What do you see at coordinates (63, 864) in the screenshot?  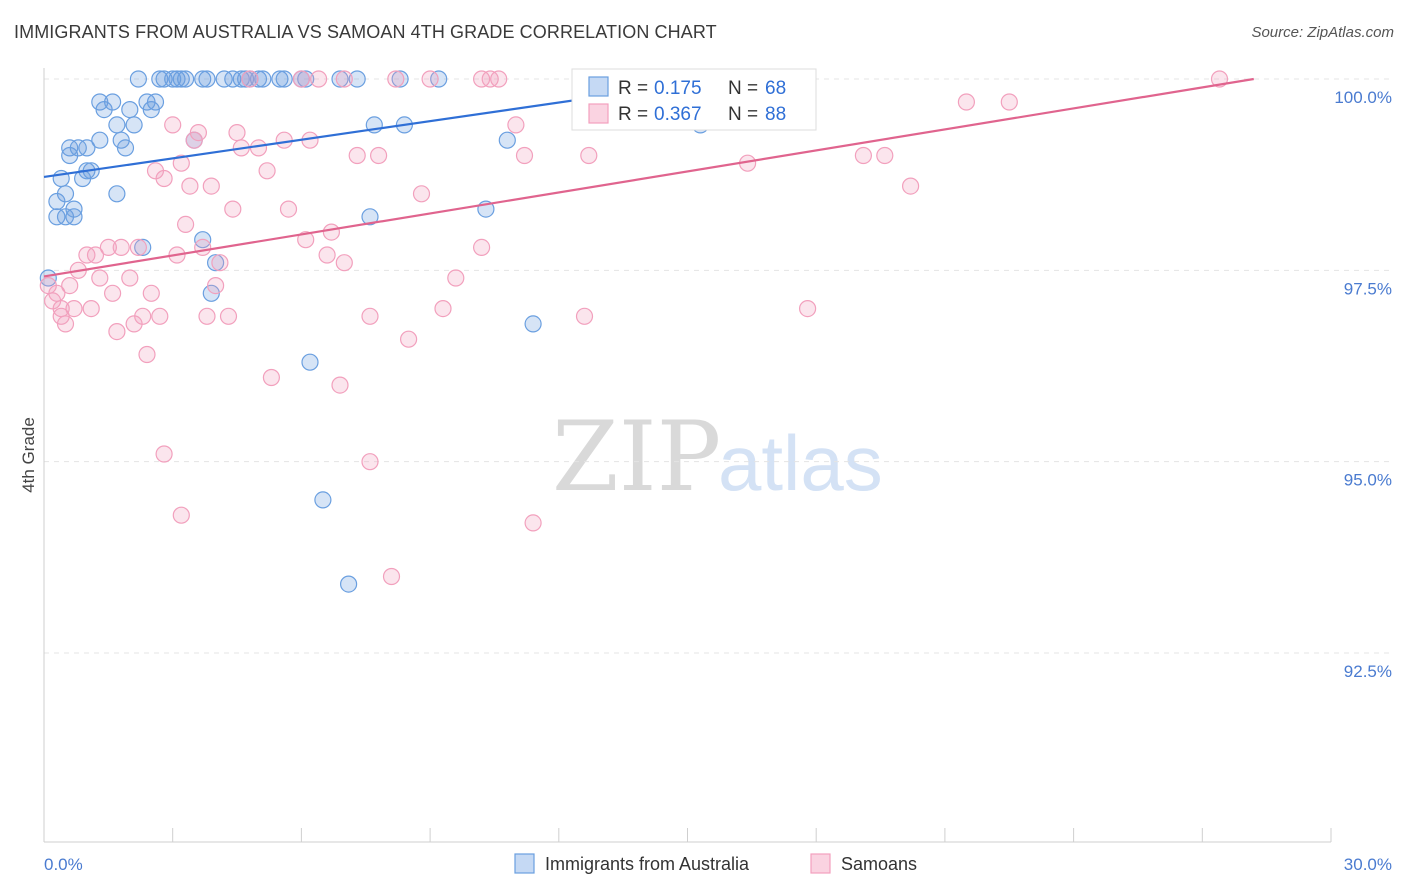 I see `x-tick-label-min: 0.0%` at bounding box center [63, 864].